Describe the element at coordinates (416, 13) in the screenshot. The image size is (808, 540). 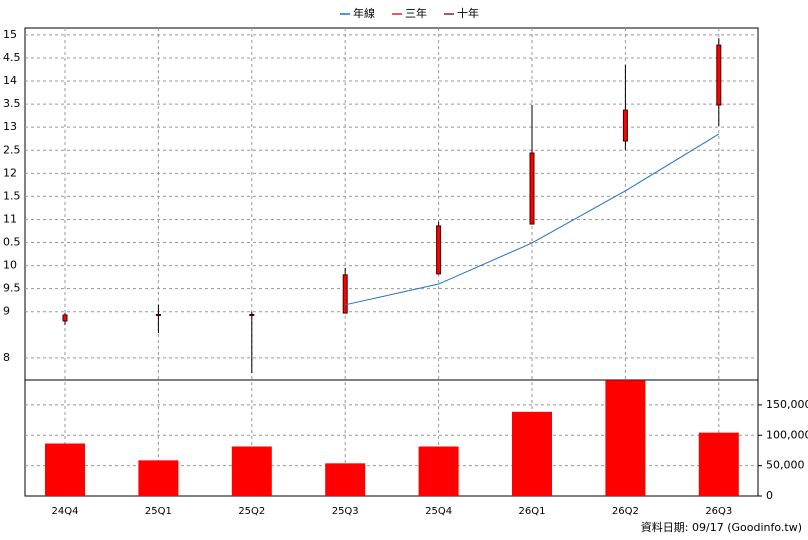
I see `legend-label: 三年` at that location.